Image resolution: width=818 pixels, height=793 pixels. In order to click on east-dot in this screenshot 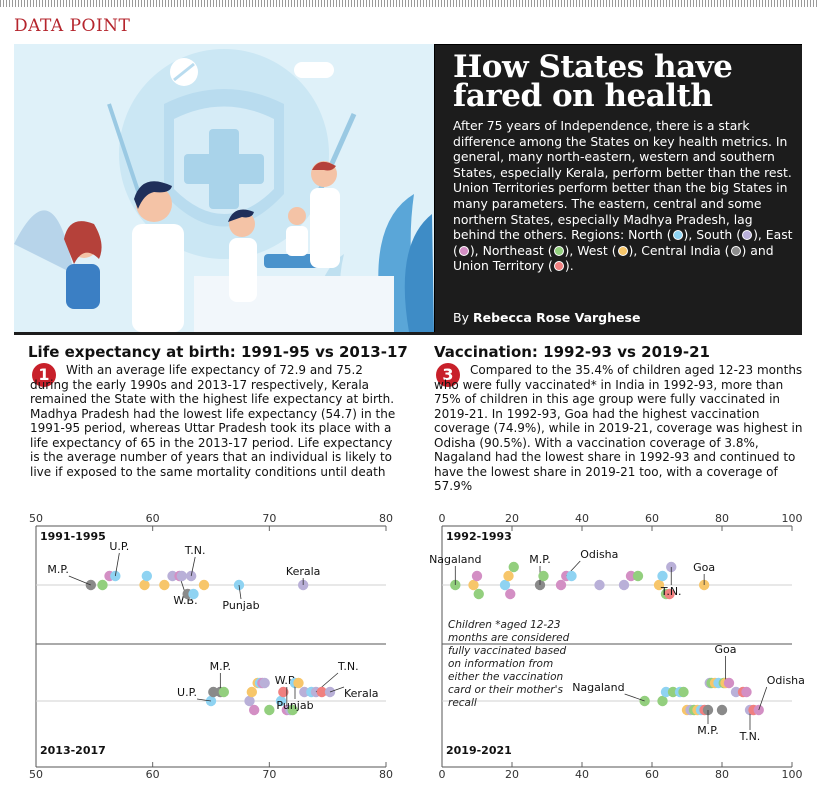, I will do `click(463, 250)`.